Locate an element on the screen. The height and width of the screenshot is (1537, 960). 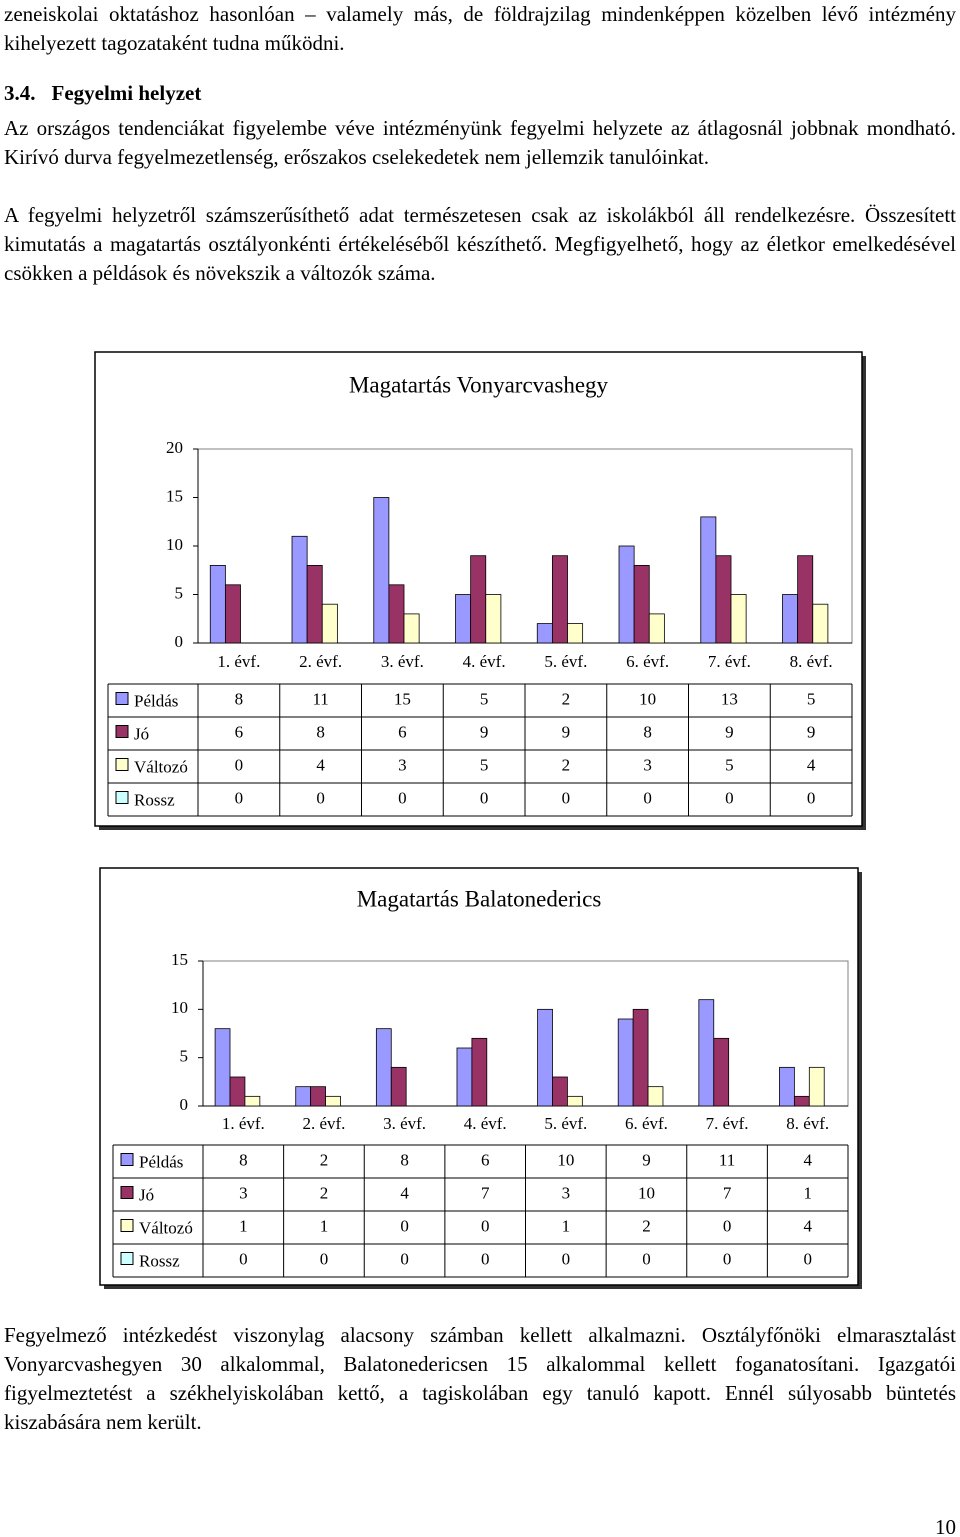
x-tick-label: 1. évf. is located at coordinates (238, 661).